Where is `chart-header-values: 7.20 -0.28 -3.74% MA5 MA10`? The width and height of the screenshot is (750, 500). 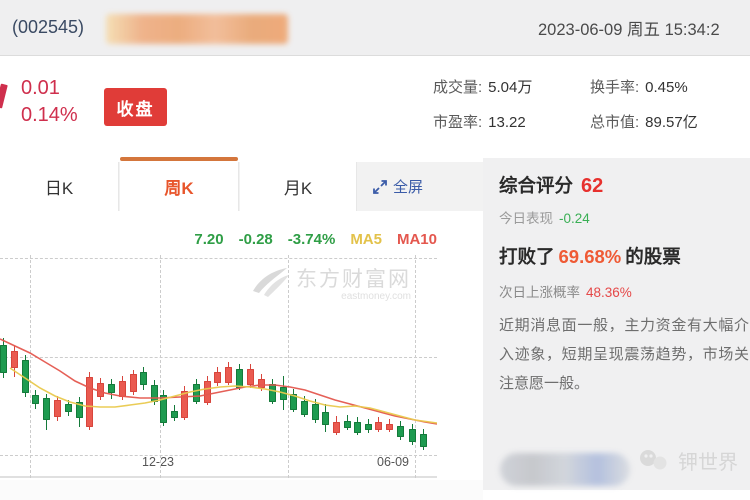 chart-header-values: 7.20 -0.28 -3.74% MA5 MA10 is located at coordinates (218, 239).